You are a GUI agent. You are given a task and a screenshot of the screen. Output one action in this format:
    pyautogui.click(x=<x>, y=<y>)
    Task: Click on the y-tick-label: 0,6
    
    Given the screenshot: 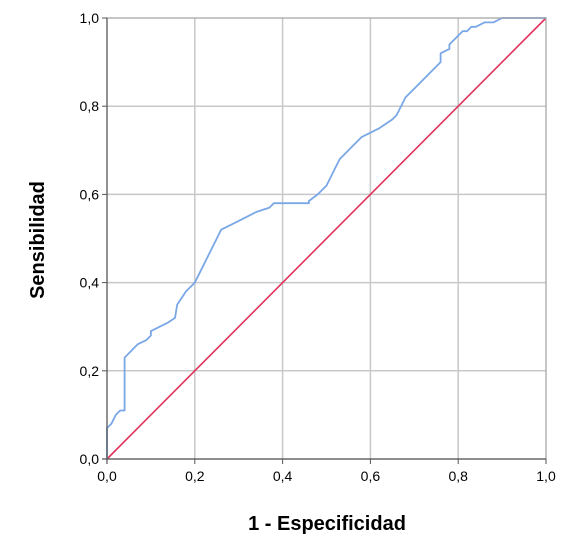 What is the action you would take?
    pyautogui.click(x=90, y=194)
    